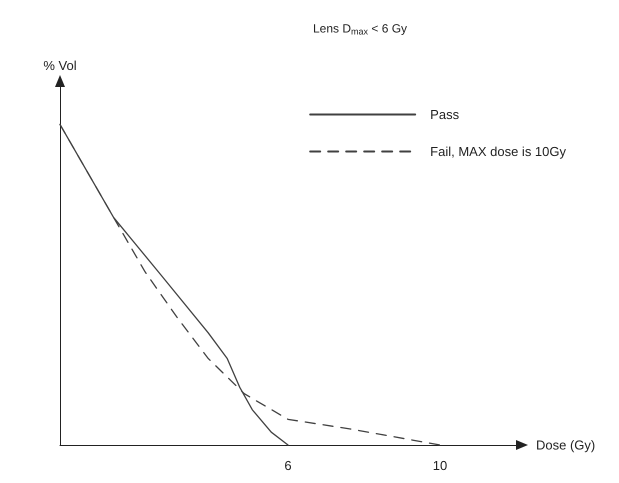  Describe the element at coordinates (566, 445) in the screenshot. I see `x-axis-title: Dose (Gy)` at that location.